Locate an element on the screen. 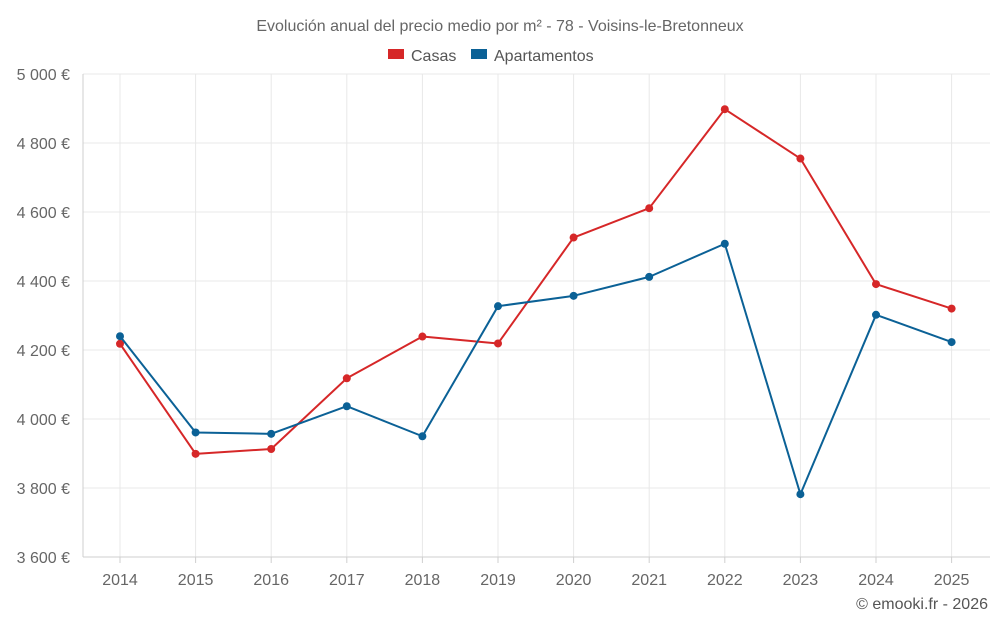  legend-item-apartamentos: Apartamentos is located at coordinates (532, 56).